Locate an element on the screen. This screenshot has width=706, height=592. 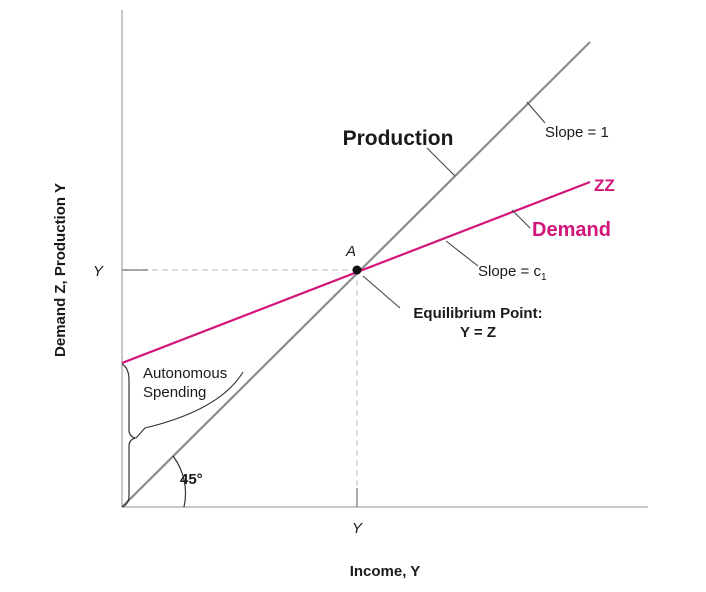
demand-leader is located at coordinates (521, 219).